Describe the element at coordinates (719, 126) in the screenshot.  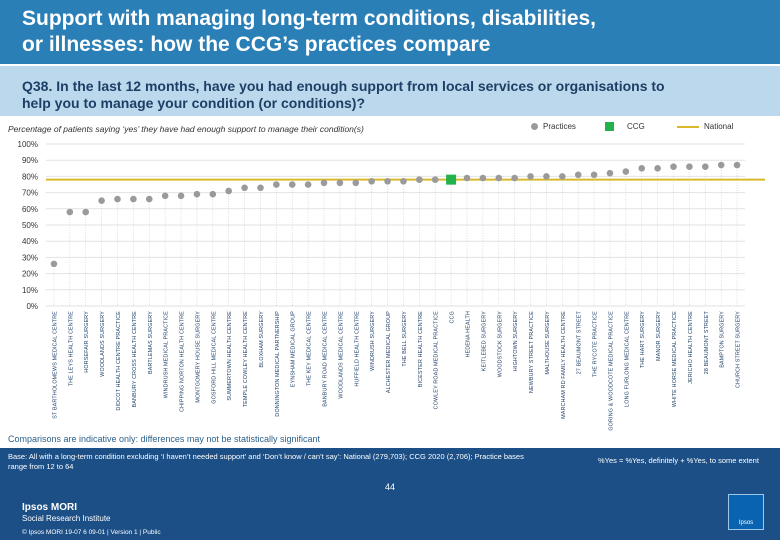
I see `legend-national-label: National` at that location.